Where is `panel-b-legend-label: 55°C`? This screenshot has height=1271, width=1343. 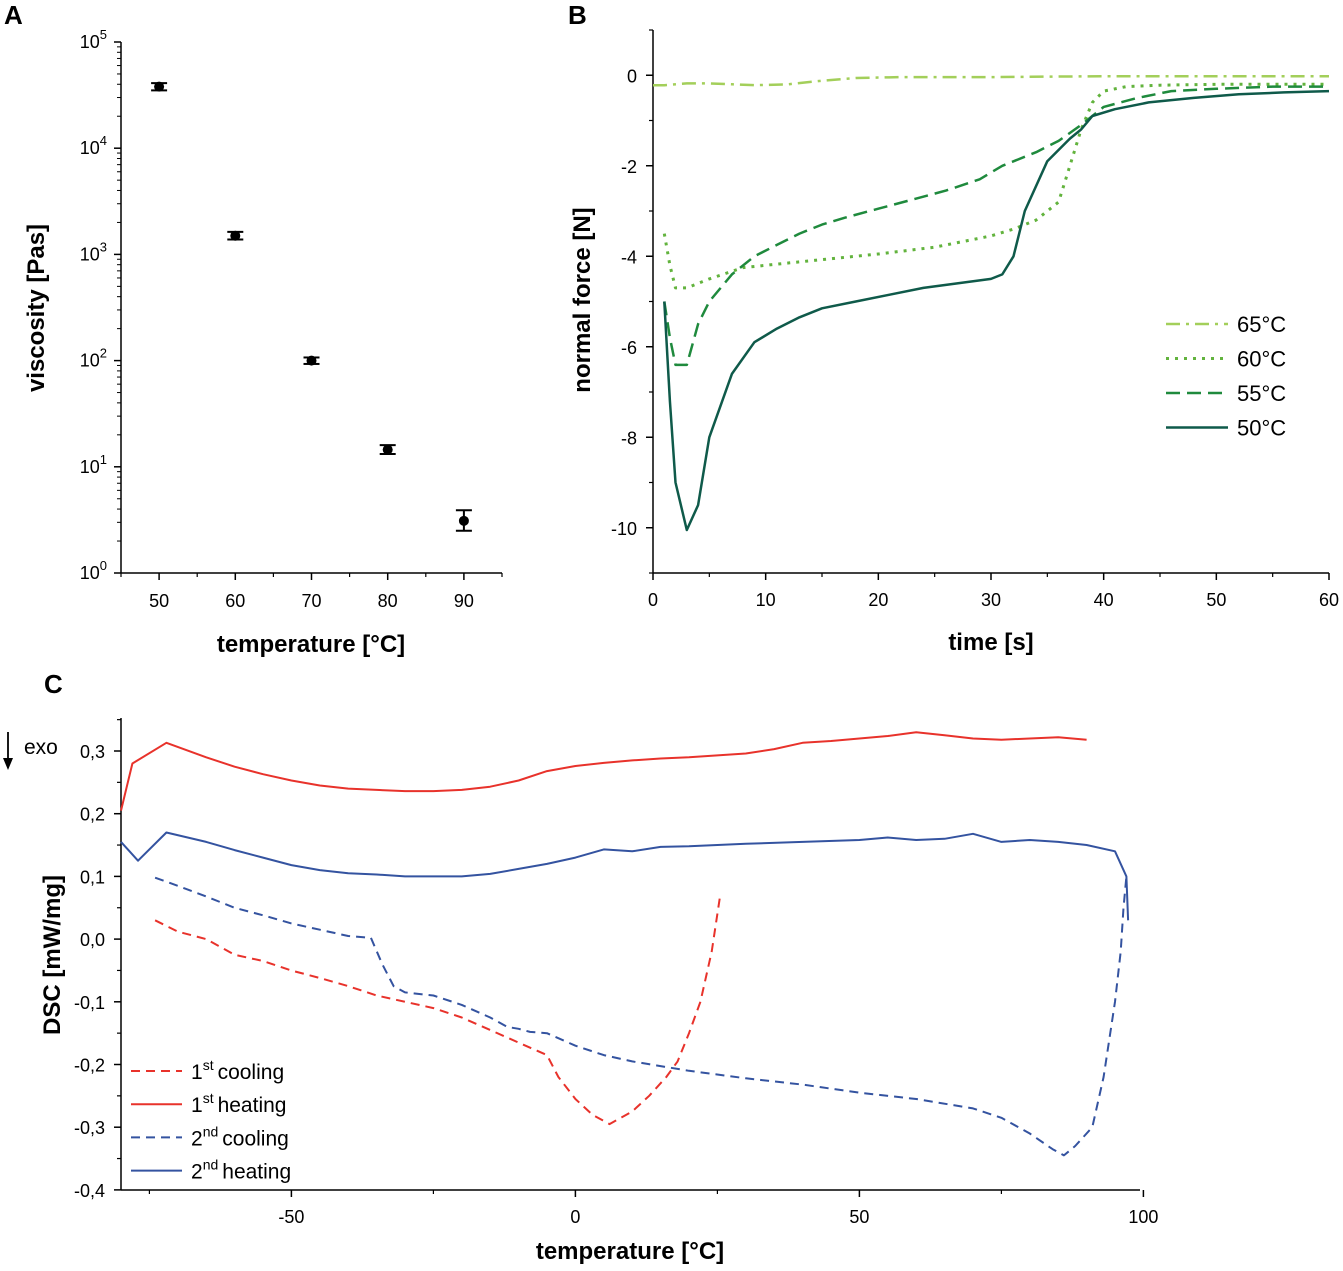 panel-b-legend-label: 55°C is located at coordinates (1261, 393).